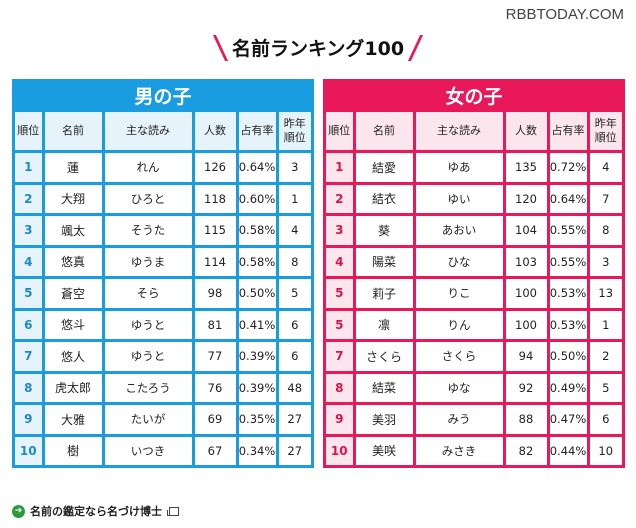  I want to click on table-row: 3 颯太 そうた 115 0.58% 4, so click(163, 230).